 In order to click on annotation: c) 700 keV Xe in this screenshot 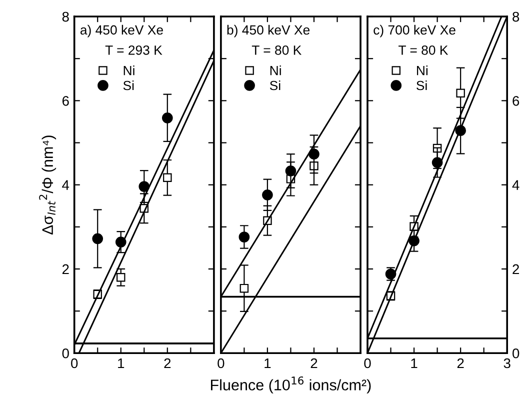, I will do `click(415, 31)`.